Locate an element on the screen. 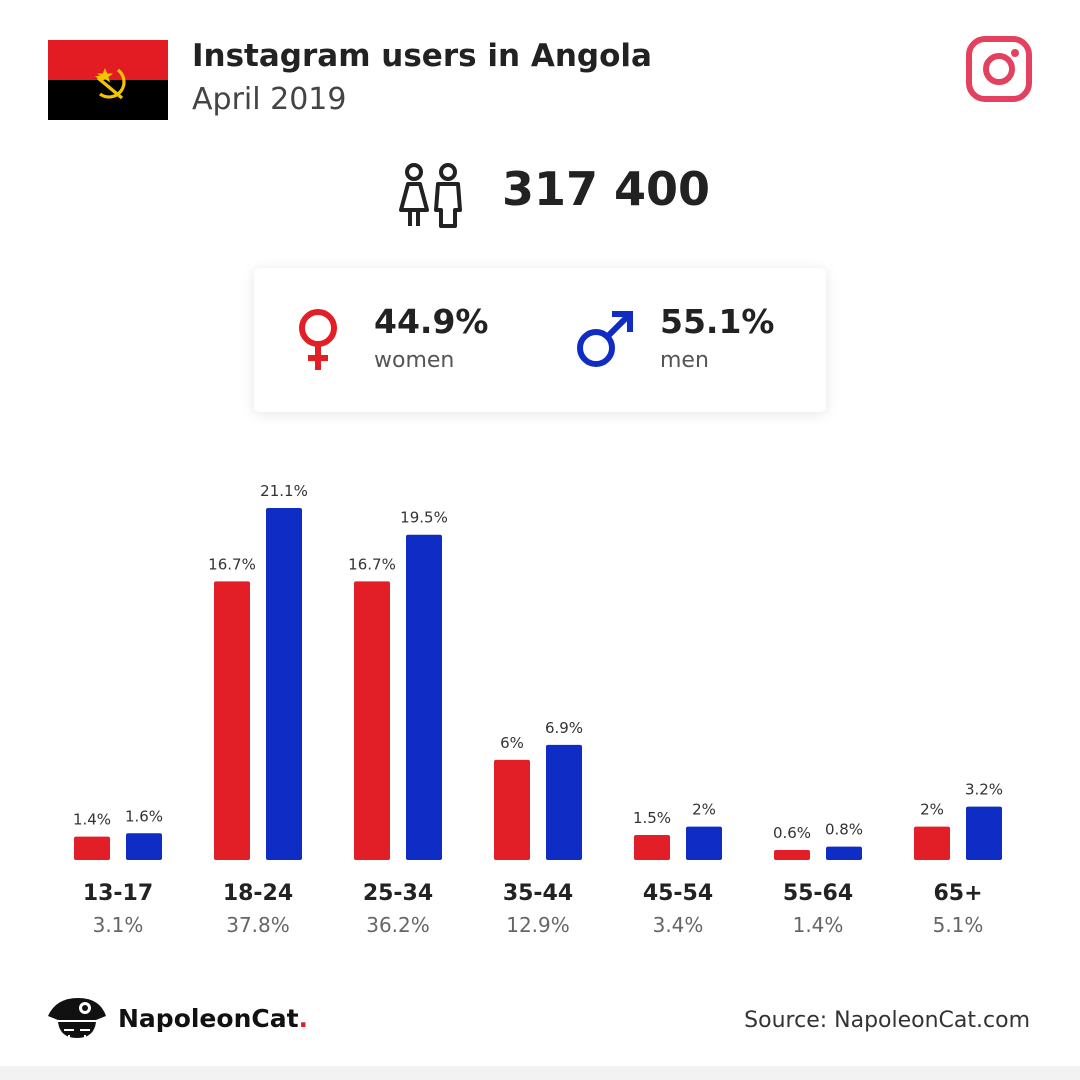 This screenshot has width=1080, height=1080. page-subtitle: April 2019 is located at coordinates (269, 99).